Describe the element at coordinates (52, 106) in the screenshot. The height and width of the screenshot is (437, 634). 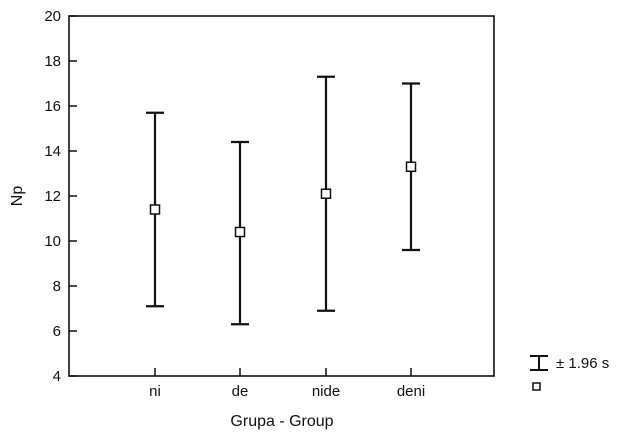
I see `y-tick-label: 16` at that location.